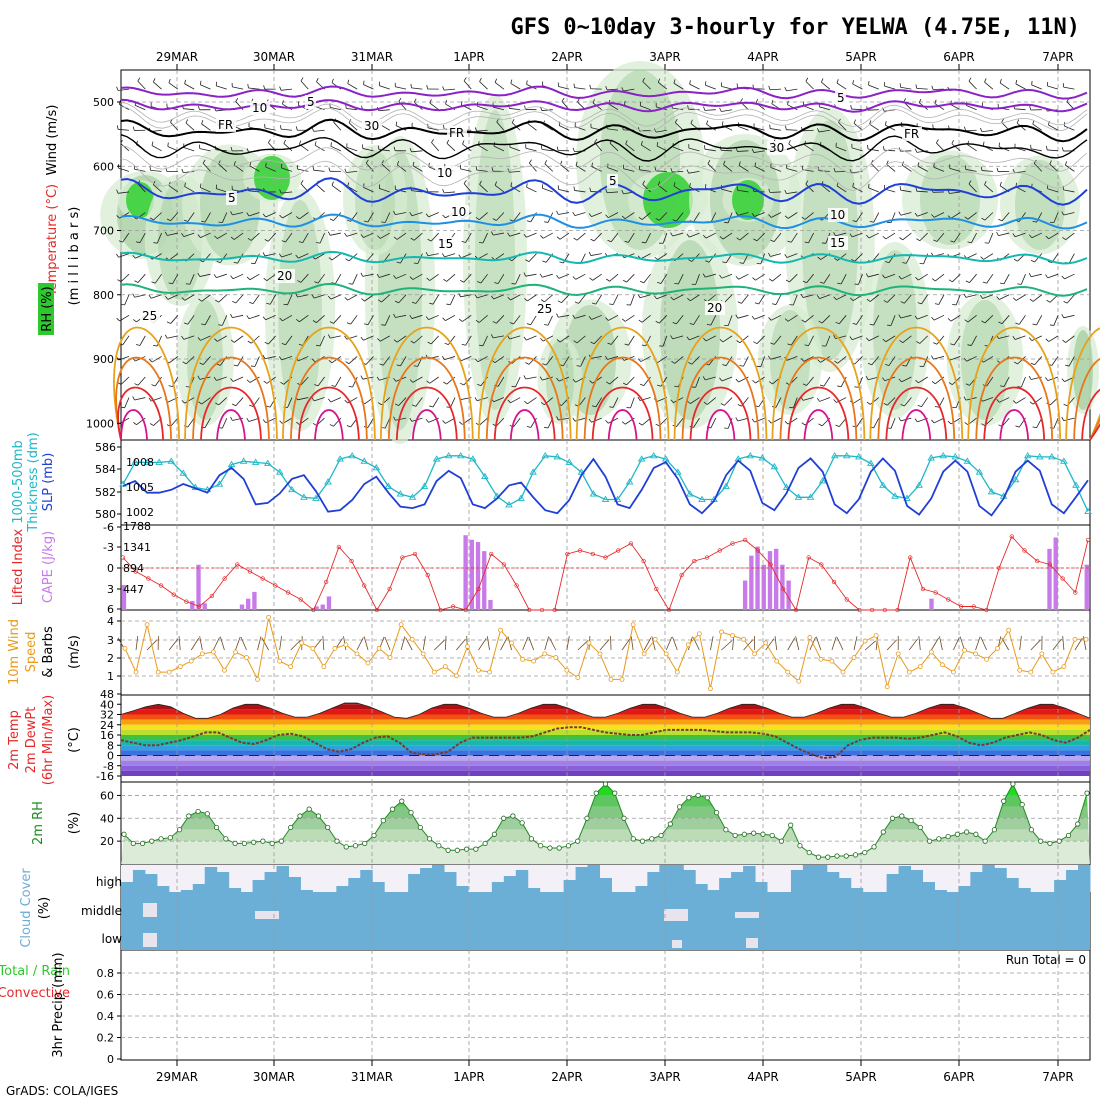  What do you see at coordinates (110, 658) in the screenshot?
I see `tick-label: 2` at bounding box center [110, 658].